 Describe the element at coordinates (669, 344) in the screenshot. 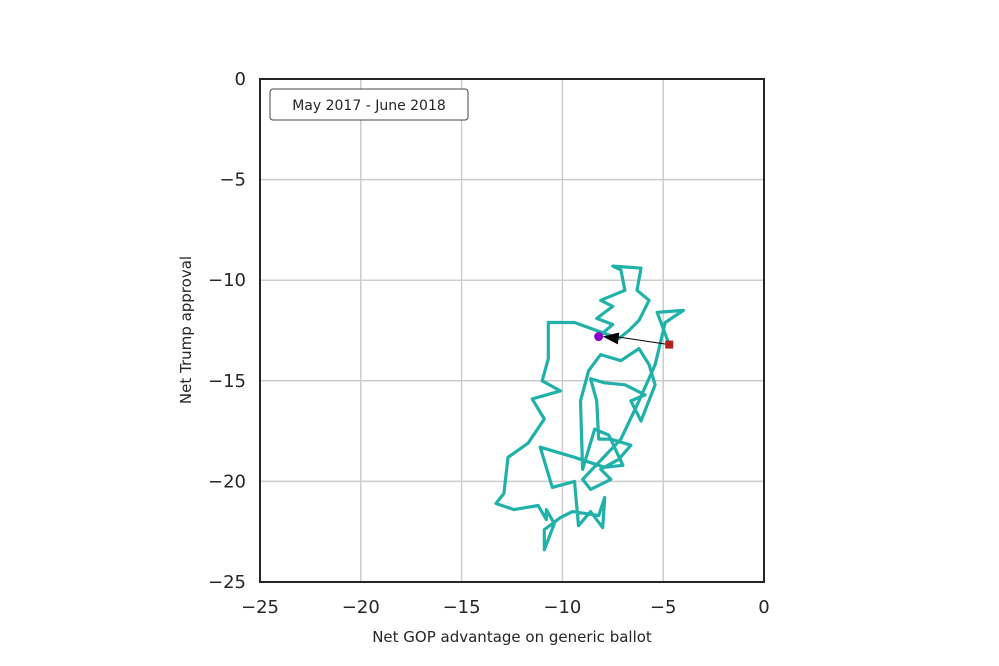

I see `end-marker` at that location.